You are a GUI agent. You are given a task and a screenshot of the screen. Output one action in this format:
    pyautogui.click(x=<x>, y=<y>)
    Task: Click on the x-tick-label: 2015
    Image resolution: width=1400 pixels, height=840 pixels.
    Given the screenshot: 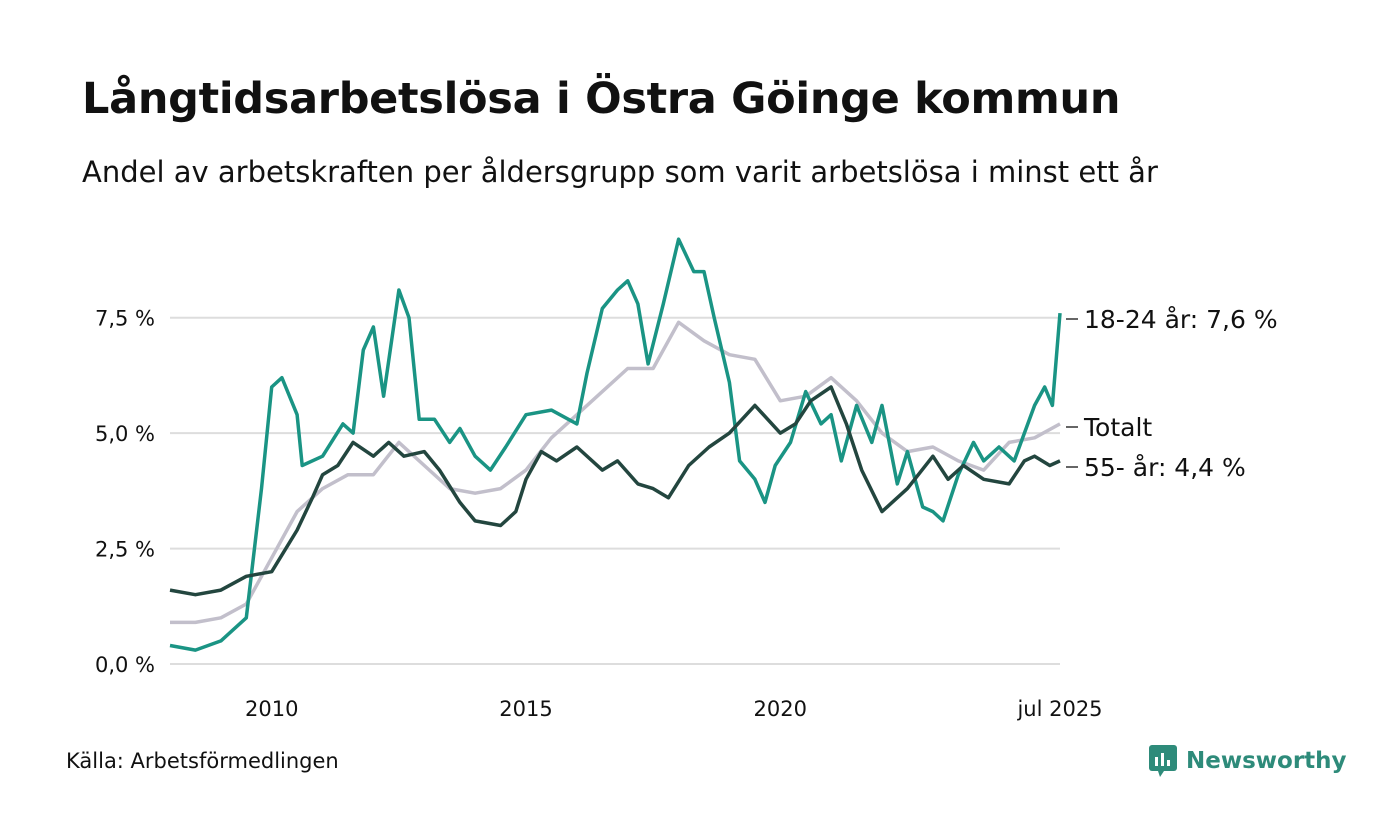 What is the action you would take?
    pyautogui.click(x=525, y=709)
    